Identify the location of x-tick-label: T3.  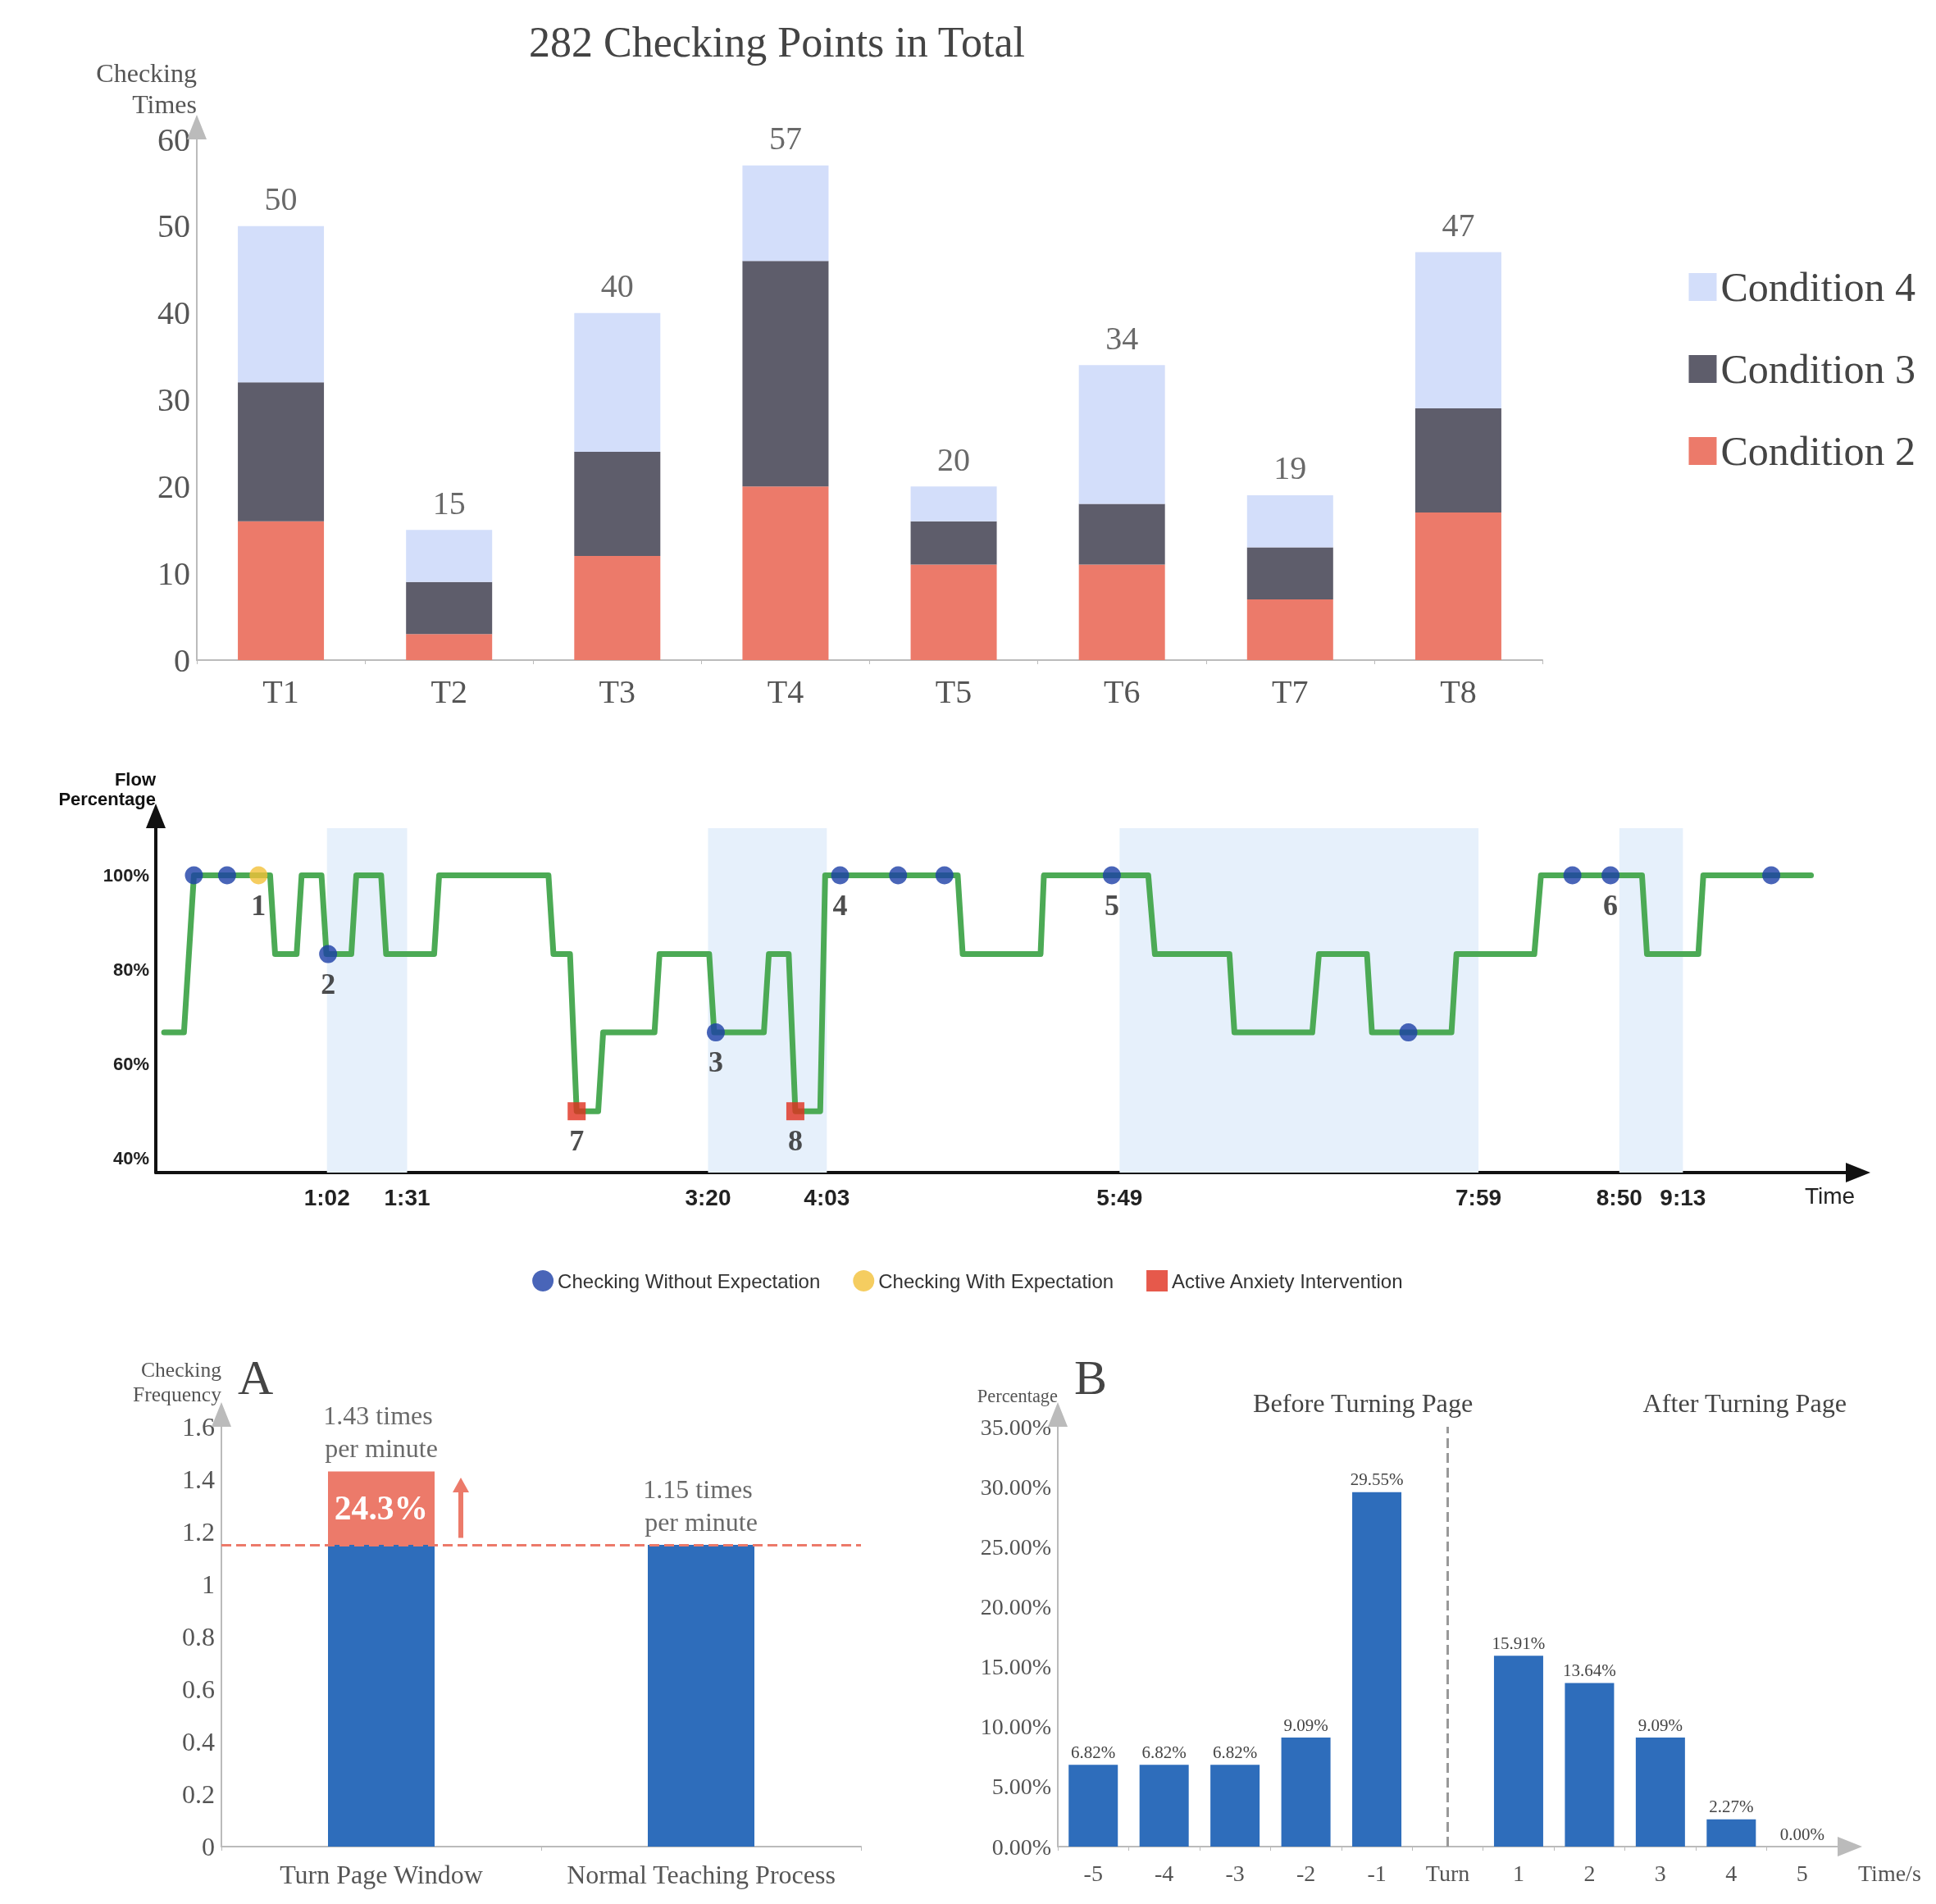
(617, 691).